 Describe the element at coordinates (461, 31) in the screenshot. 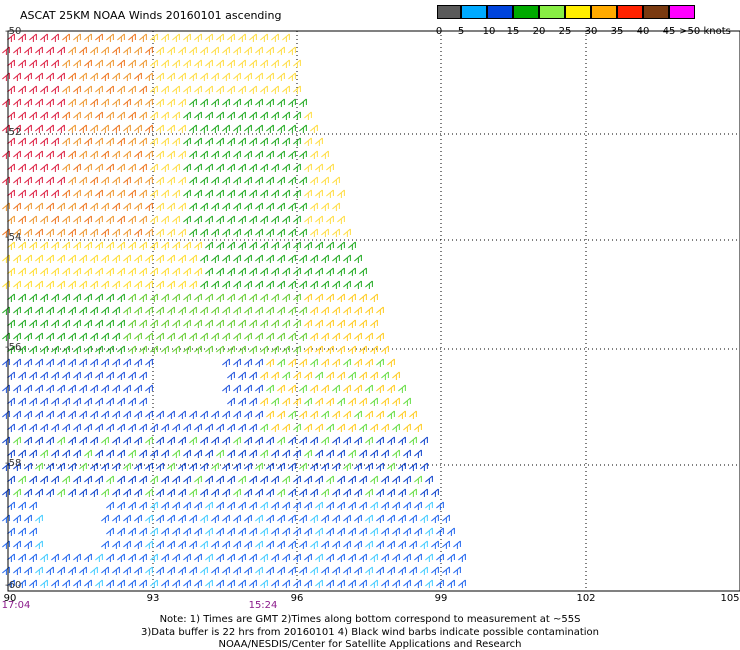

I see `colorbar-label-5: 5` at that location.